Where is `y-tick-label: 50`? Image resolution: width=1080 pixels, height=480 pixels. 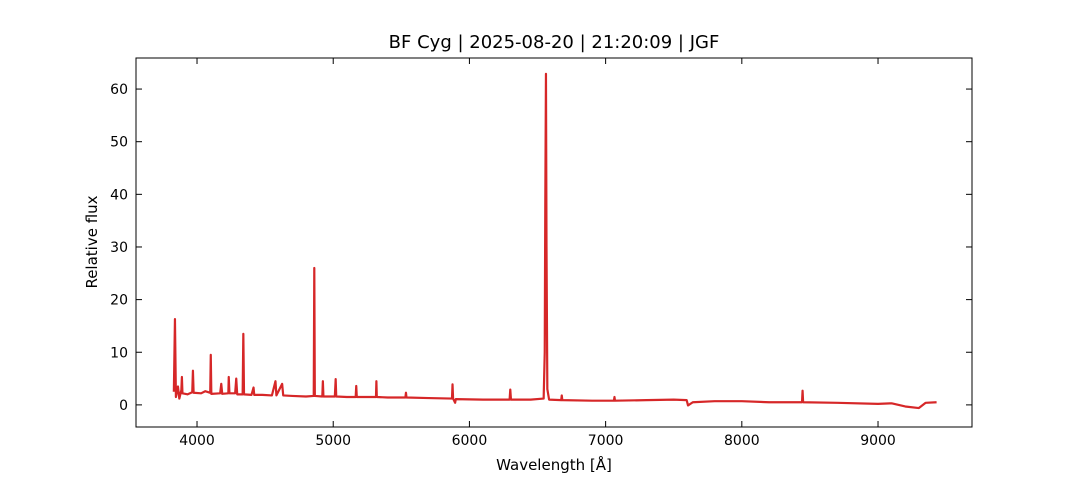
y-tick-label: 50 is located at coordinates (119, 143).